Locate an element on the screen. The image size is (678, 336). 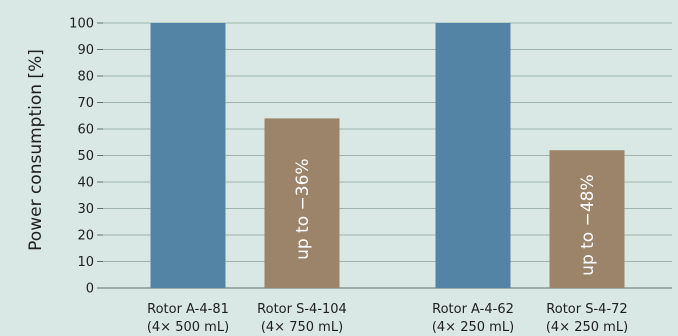
y-axis-ticks: 0 10 20 30 40 50 60 70 80 90 100 is located at coordinates (86, 157).